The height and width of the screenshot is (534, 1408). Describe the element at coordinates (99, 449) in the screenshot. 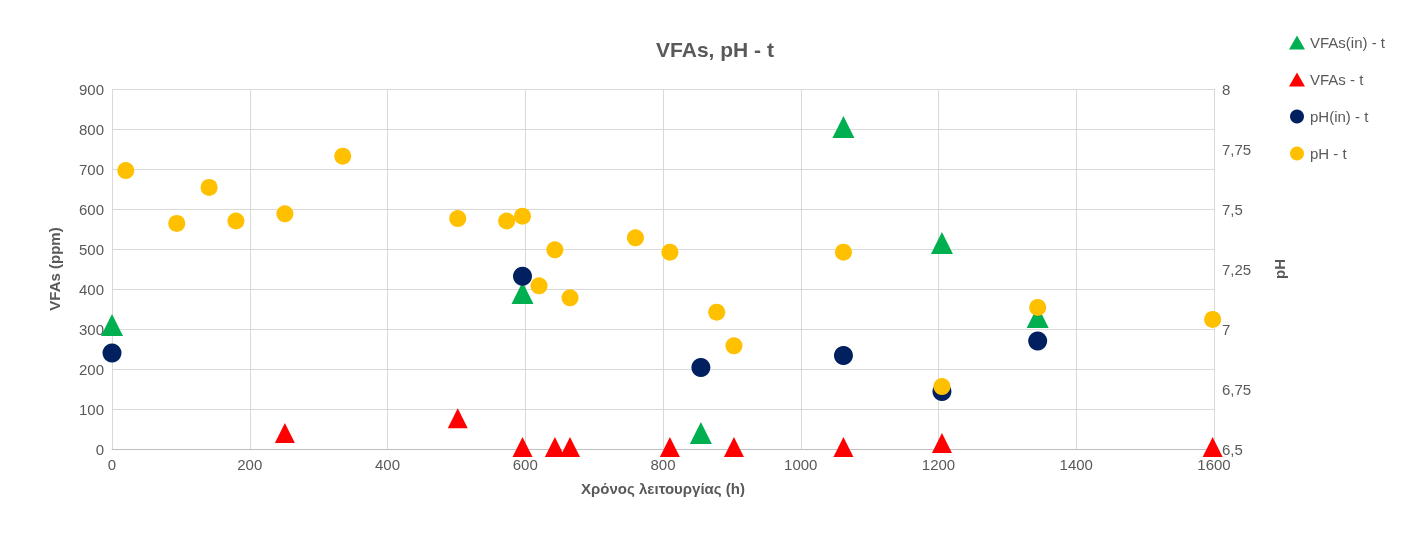

I see `y-tick-label: 0` at that location.